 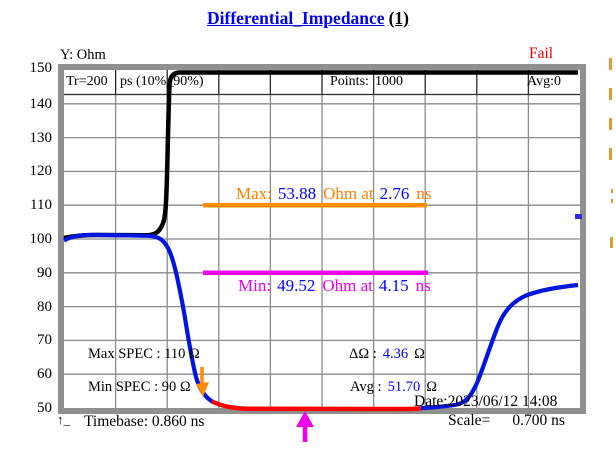 What do you see at coordinates (41, 68) in the screenshot?
I see `y-tick-150: 150` at bounding box center [41, 68].